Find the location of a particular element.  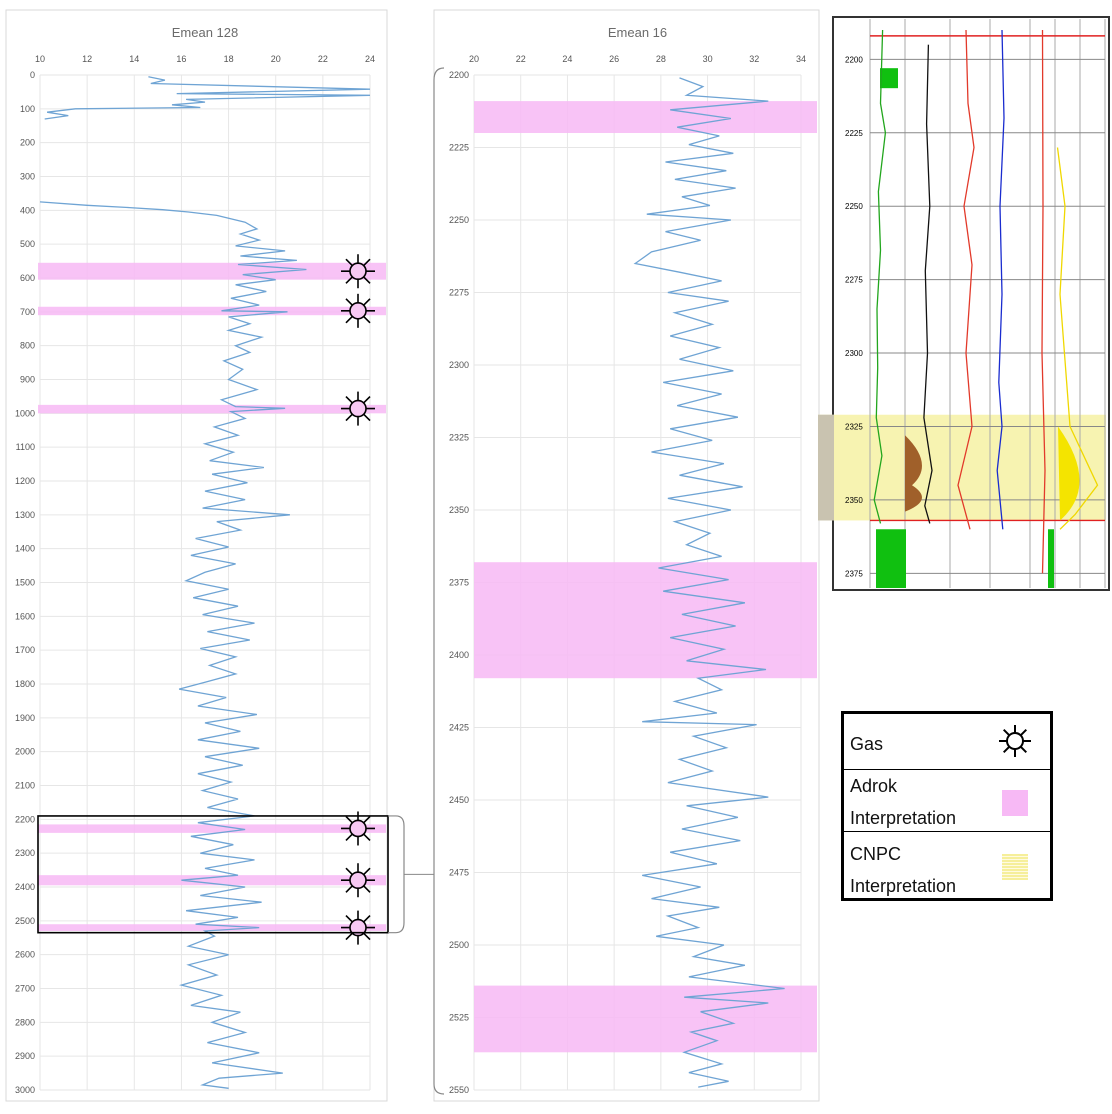

legend-row-cnpc: CNPC Interpretation is located at coordinates (947, 865).